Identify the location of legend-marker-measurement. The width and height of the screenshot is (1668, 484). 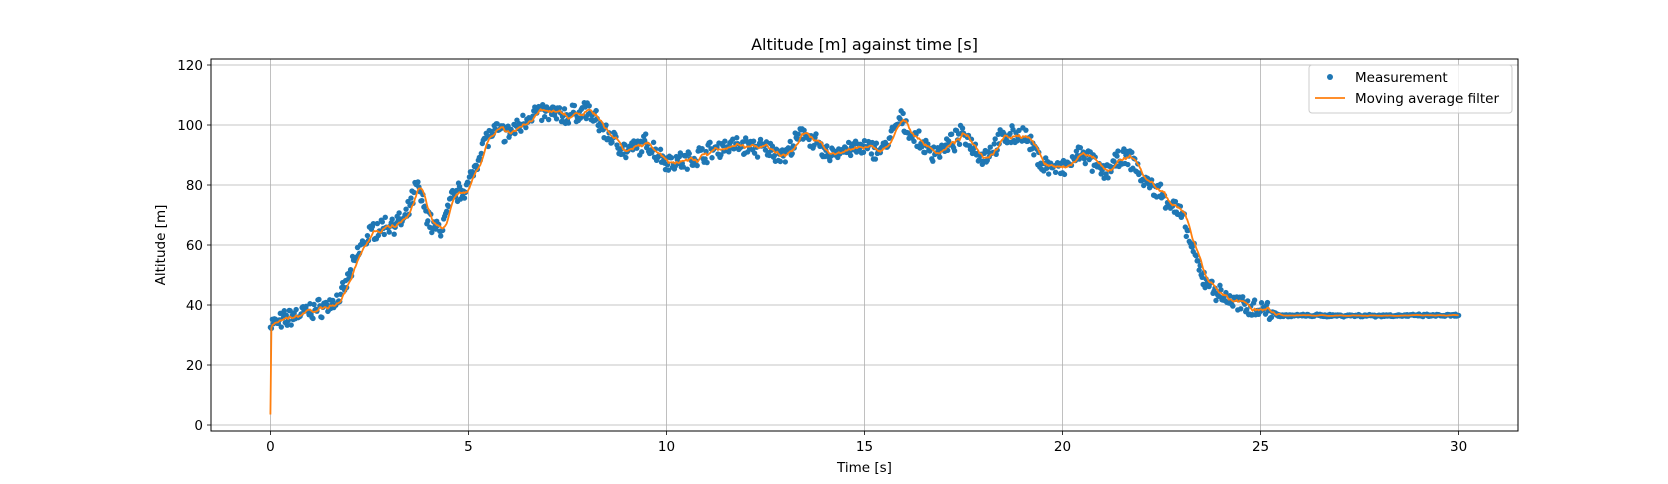
(1330, 77).